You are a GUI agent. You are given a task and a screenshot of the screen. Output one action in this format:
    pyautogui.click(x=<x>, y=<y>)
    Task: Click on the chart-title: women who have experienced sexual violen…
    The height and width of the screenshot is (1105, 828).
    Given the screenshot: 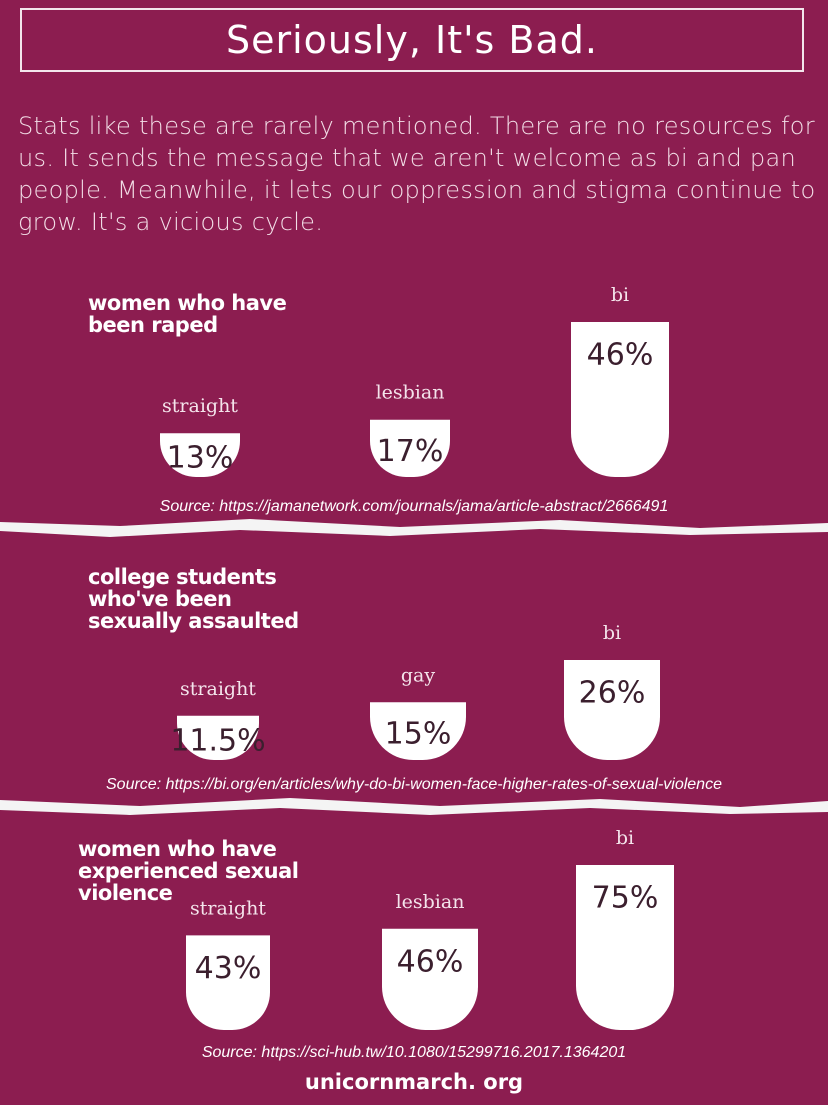 What is the action you would take?
    pyautogui.click(x=188, y=871)
    